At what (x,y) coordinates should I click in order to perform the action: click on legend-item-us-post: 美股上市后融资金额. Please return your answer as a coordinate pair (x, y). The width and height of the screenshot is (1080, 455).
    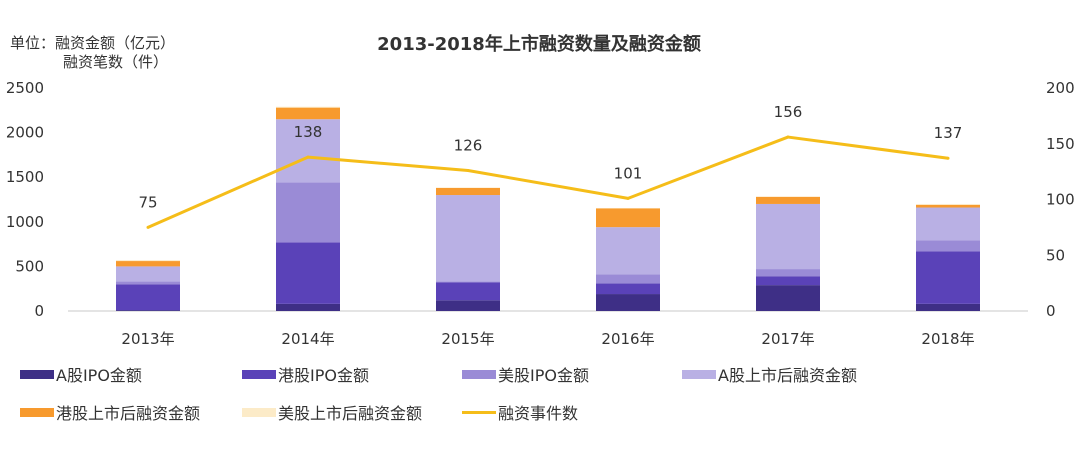
    Looking at the image, I should click on (332, 412).